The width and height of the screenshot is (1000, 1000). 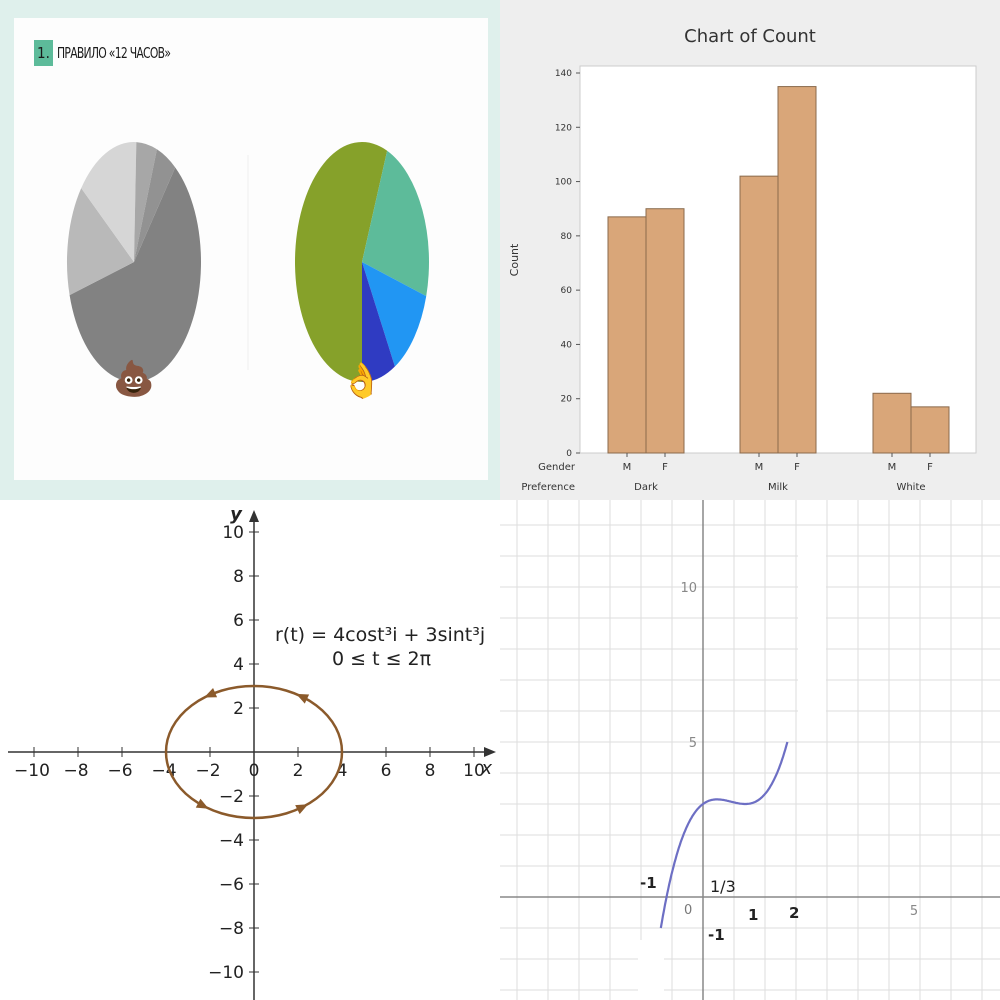 What do you see at coordinates (892, 423) in the screenshot?
I see `bar-white-m` at bounding box center [892, 423].